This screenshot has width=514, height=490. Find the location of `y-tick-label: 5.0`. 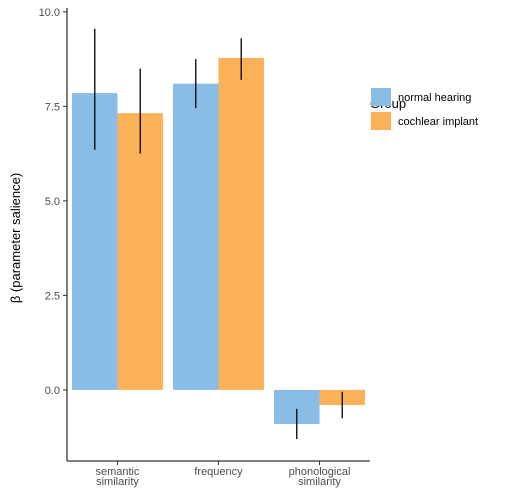

y-tick-label: 5.0 is located at coordinates (52, 202).